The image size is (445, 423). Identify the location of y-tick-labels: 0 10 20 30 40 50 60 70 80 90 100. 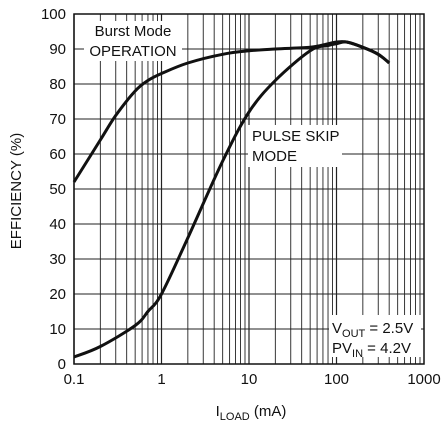
(53, 189).